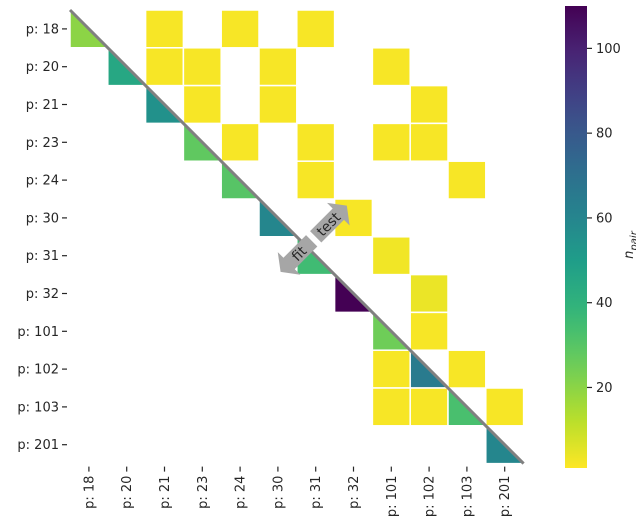 This screenshot has width=636, height=518. I want to click on y-tick-label: p: 31, so click(42, 256).